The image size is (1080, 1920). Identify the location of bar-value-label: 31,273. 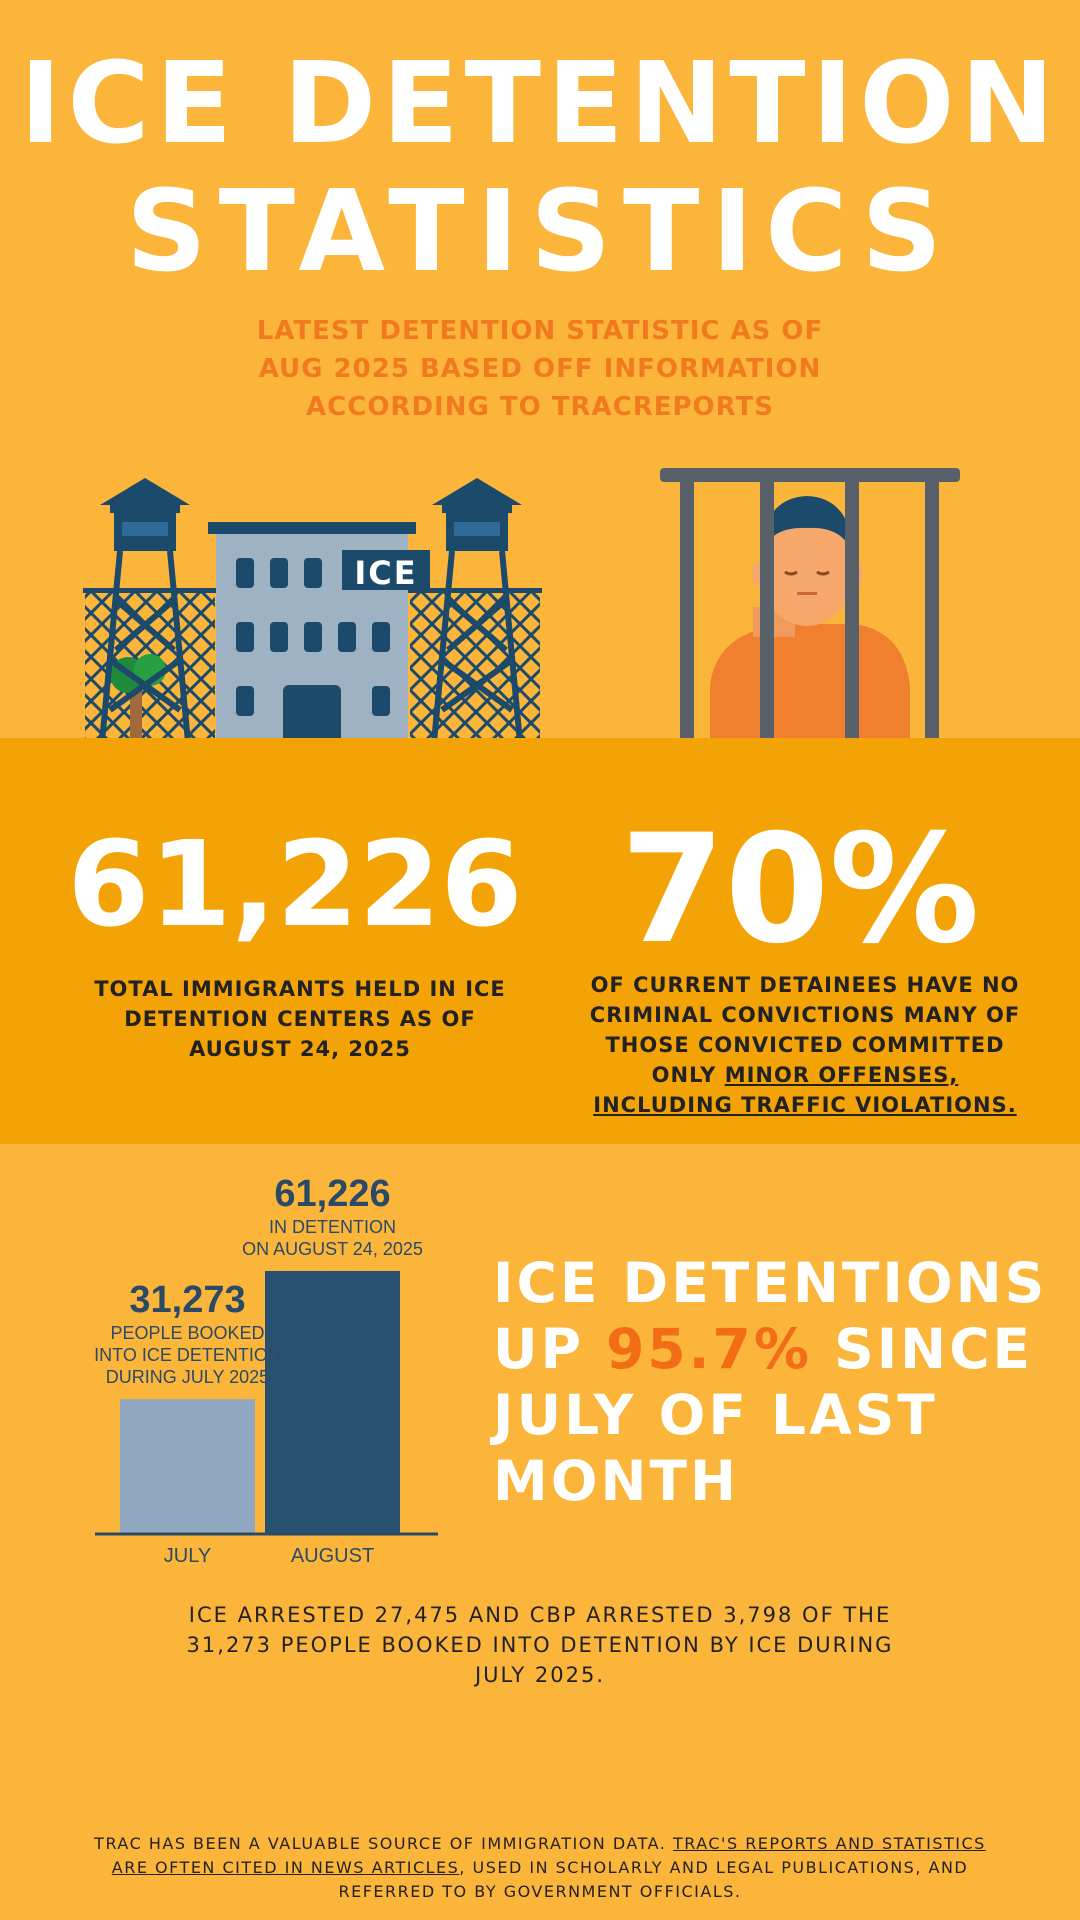
(187, 1300).